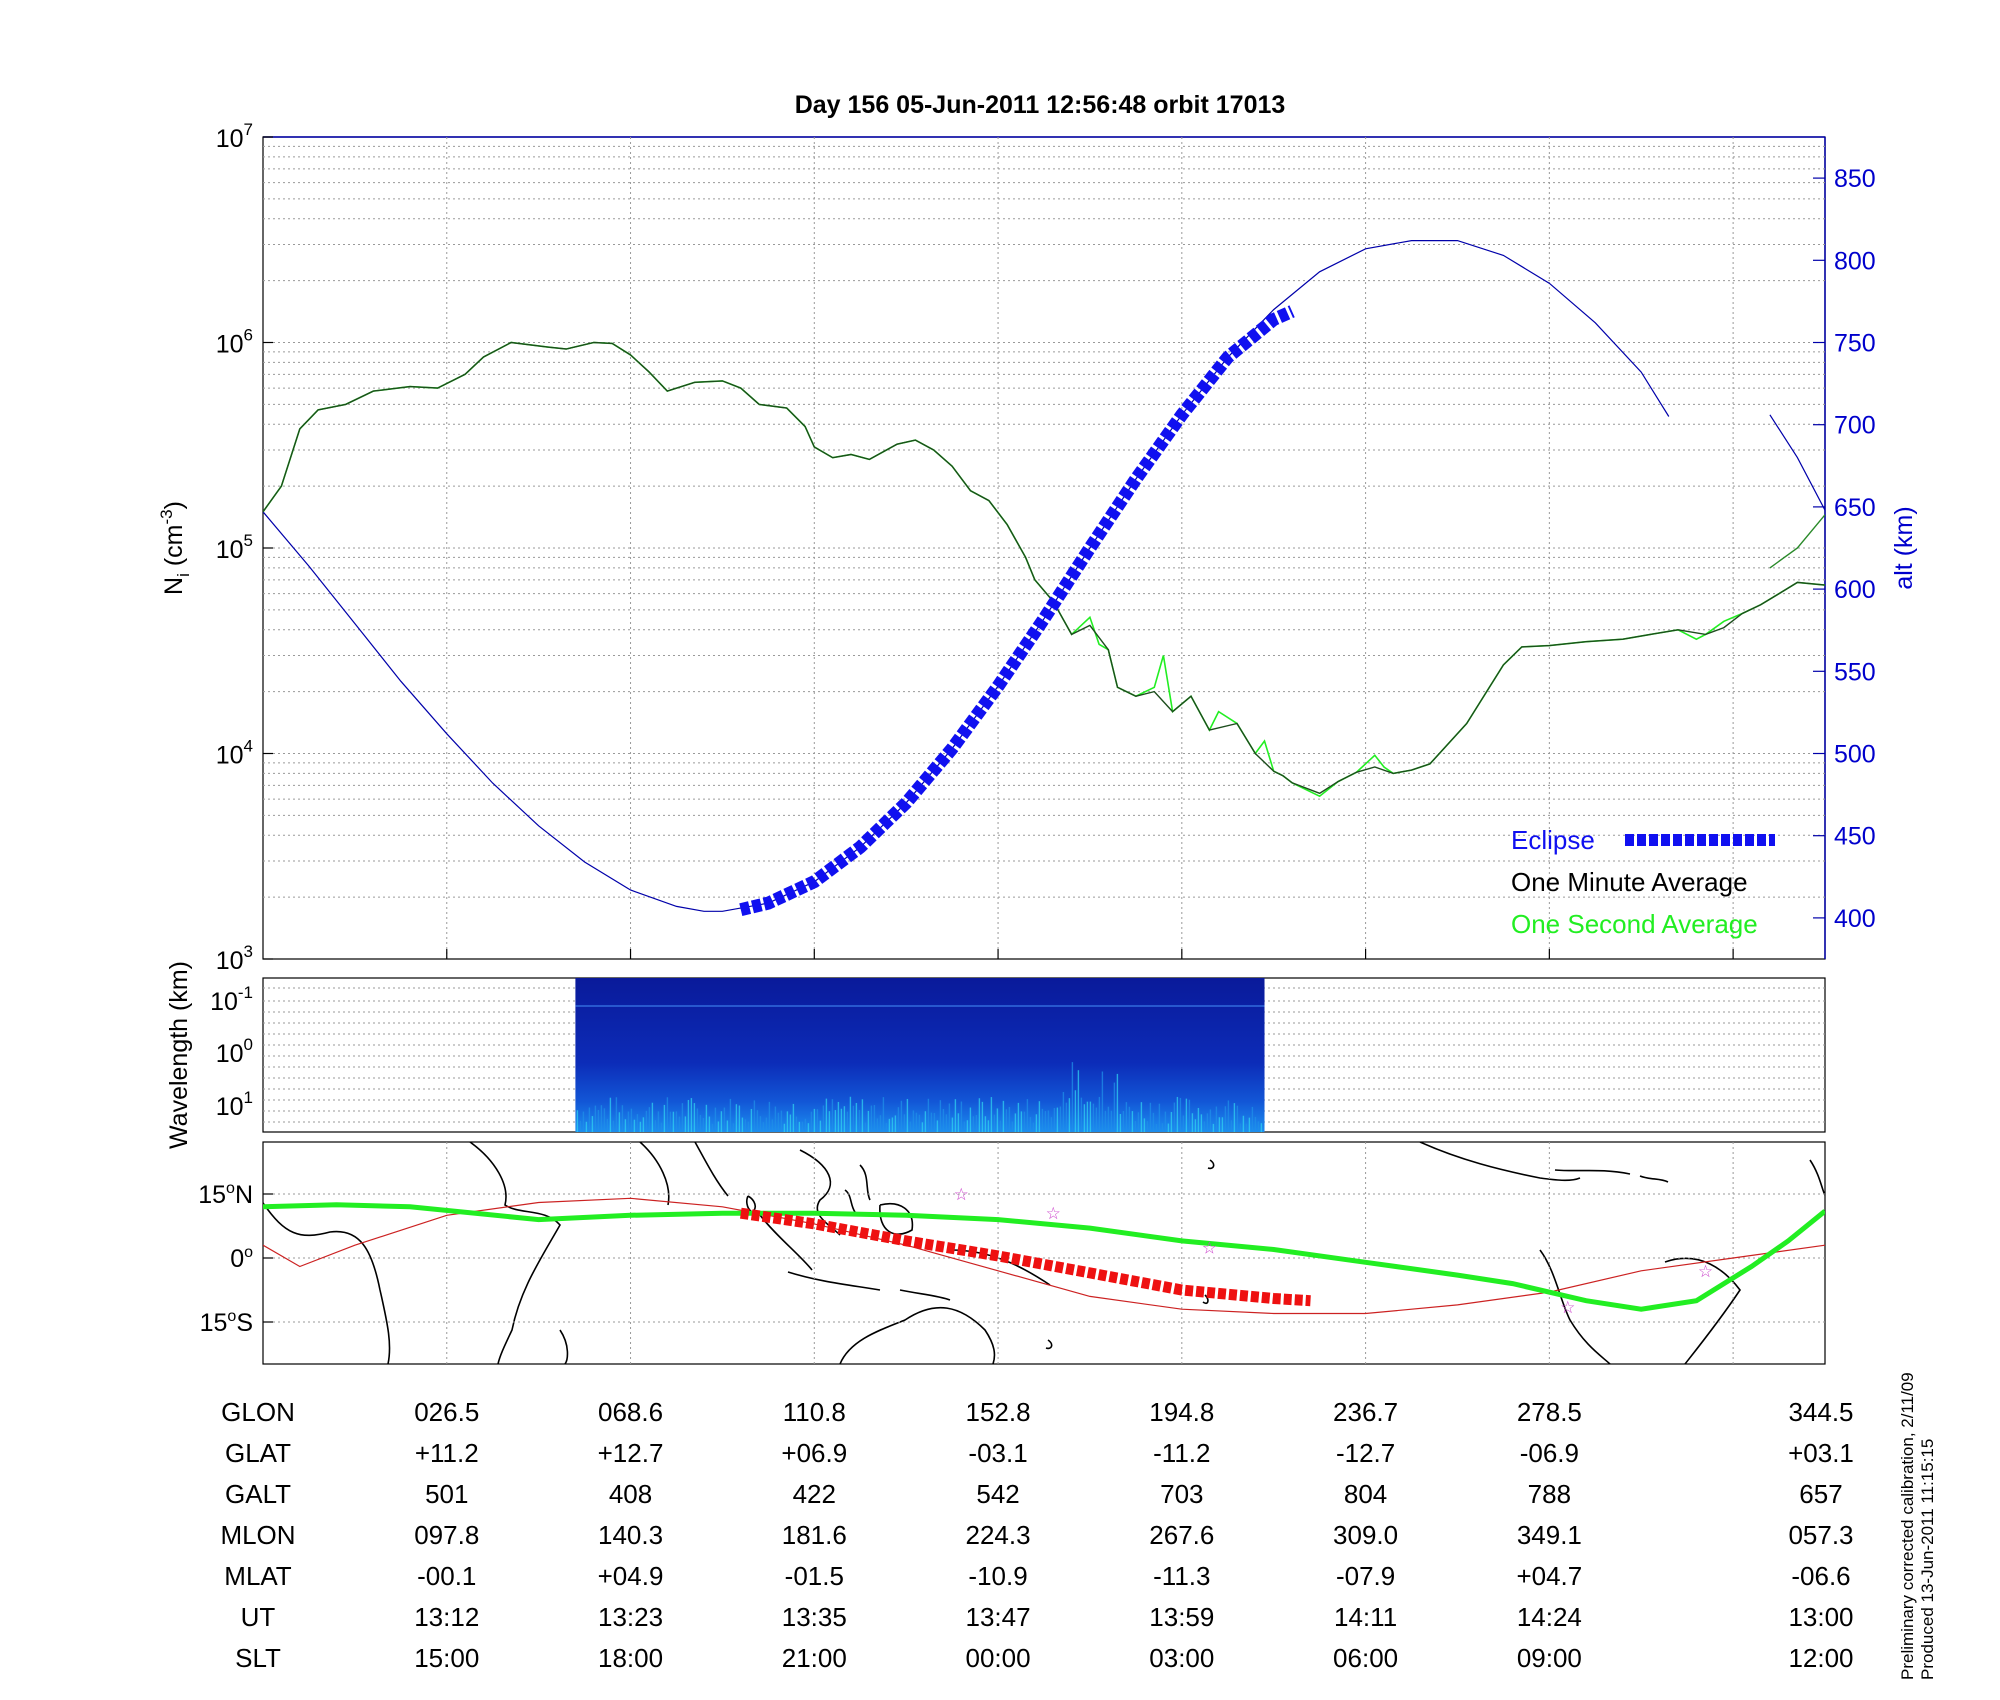 Image resolution: width=2000 pixels, height=1700 pixels. I want to click on table-cell: -10.9, so click(997, 1576).